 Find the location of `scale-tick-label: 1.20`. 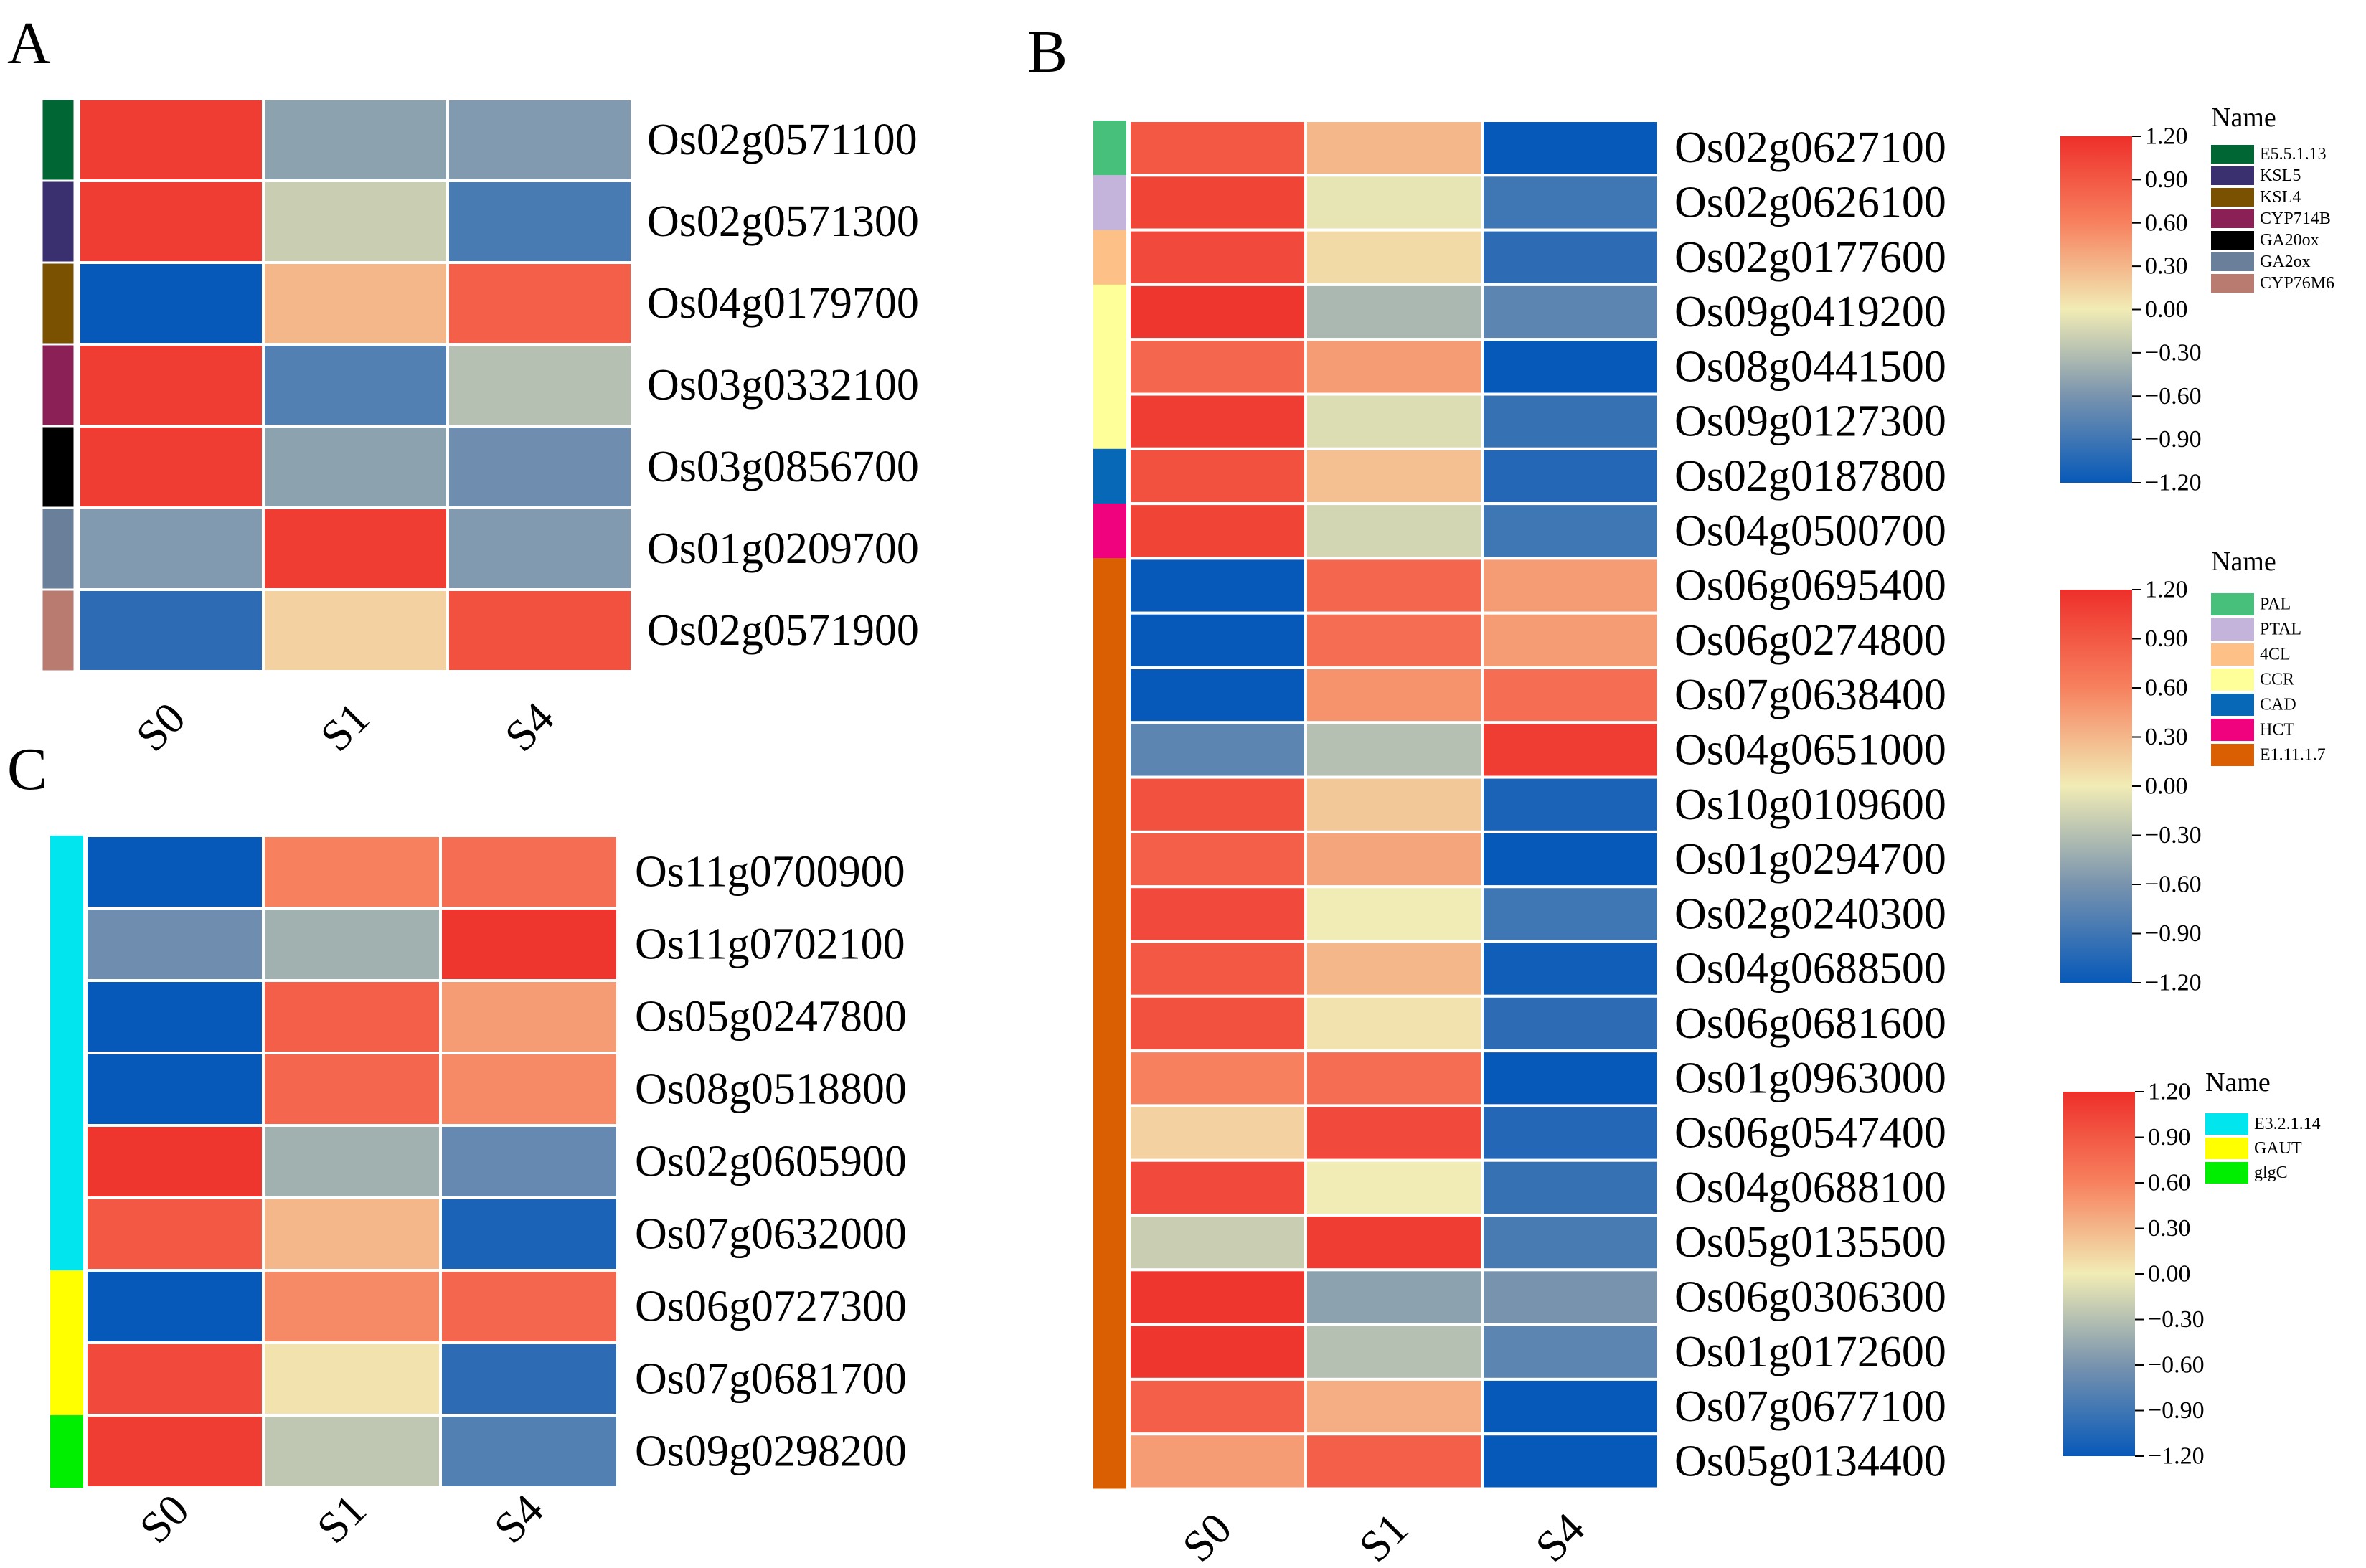

scale-tick-label: 1.20 is located at coordinates (2169, 1092).